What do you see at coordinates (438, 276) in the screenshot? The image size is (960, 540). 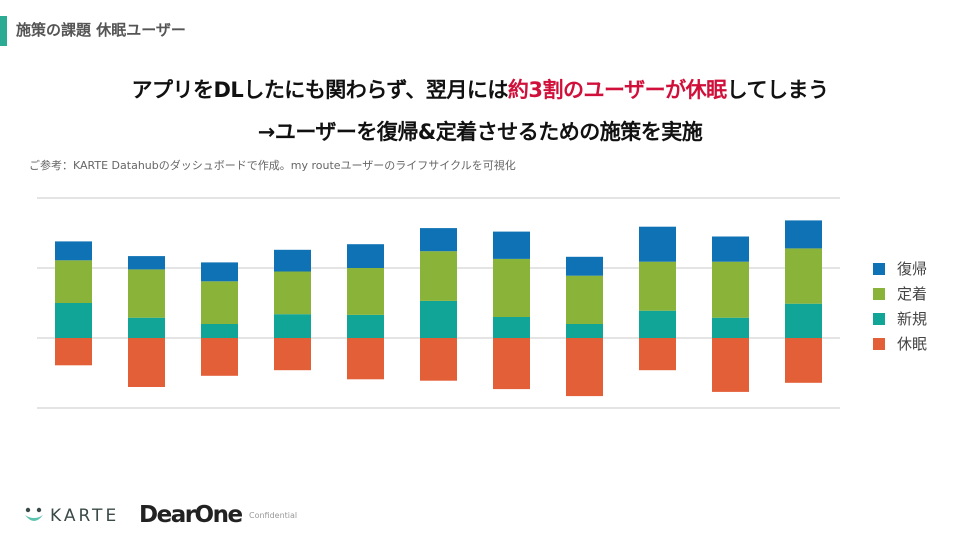 I see `bar-定着-6` at bounding box center [438, 276].